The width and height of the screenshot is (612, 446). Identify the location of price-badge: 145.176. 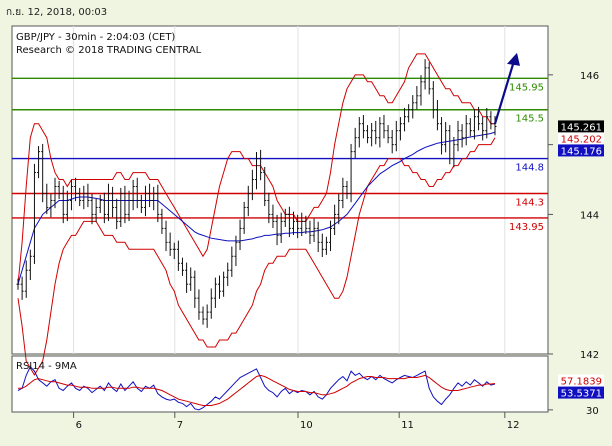
(581, 151).